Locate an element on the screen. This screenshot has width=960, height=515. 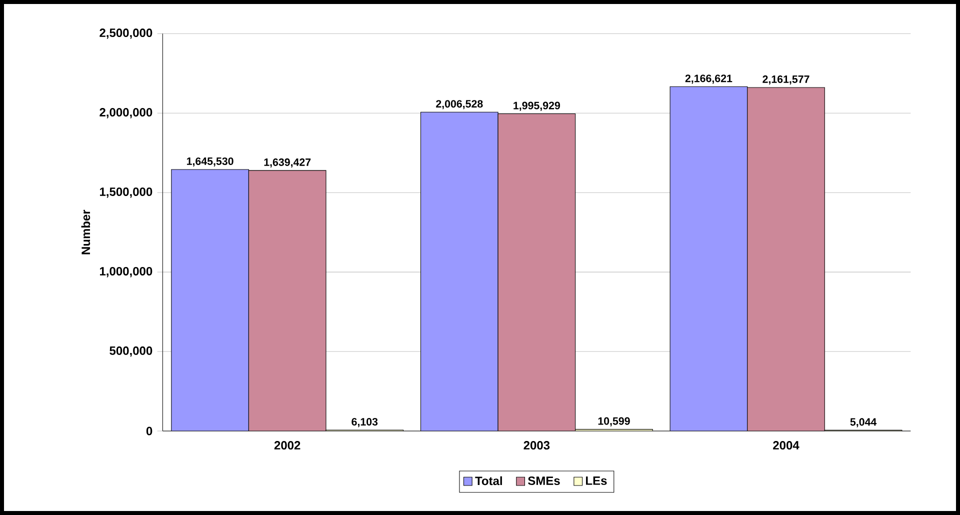
data-label: 1,995,929 is located at coordinates (537, 106).